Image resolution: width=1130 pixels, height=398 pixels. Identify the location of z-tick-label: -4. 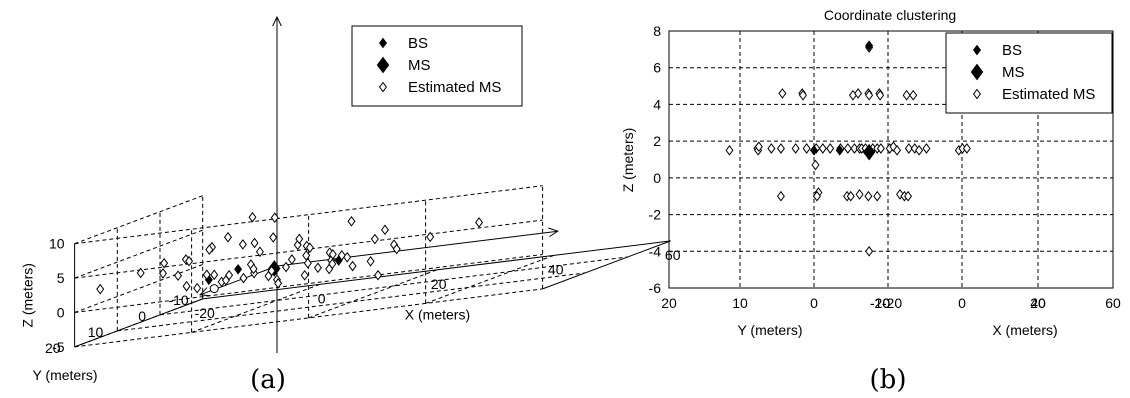
(655, 251).